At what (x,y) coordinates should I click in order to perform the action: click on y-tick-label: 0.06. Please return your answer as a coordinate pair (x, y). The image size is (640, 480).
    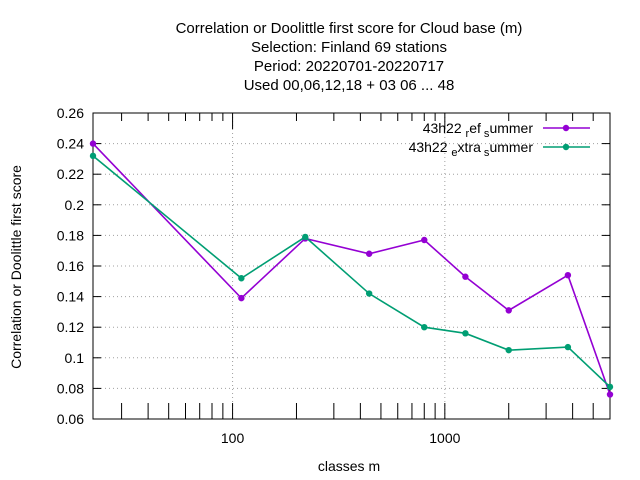
    Looking at the image, I should click on (70, 419).